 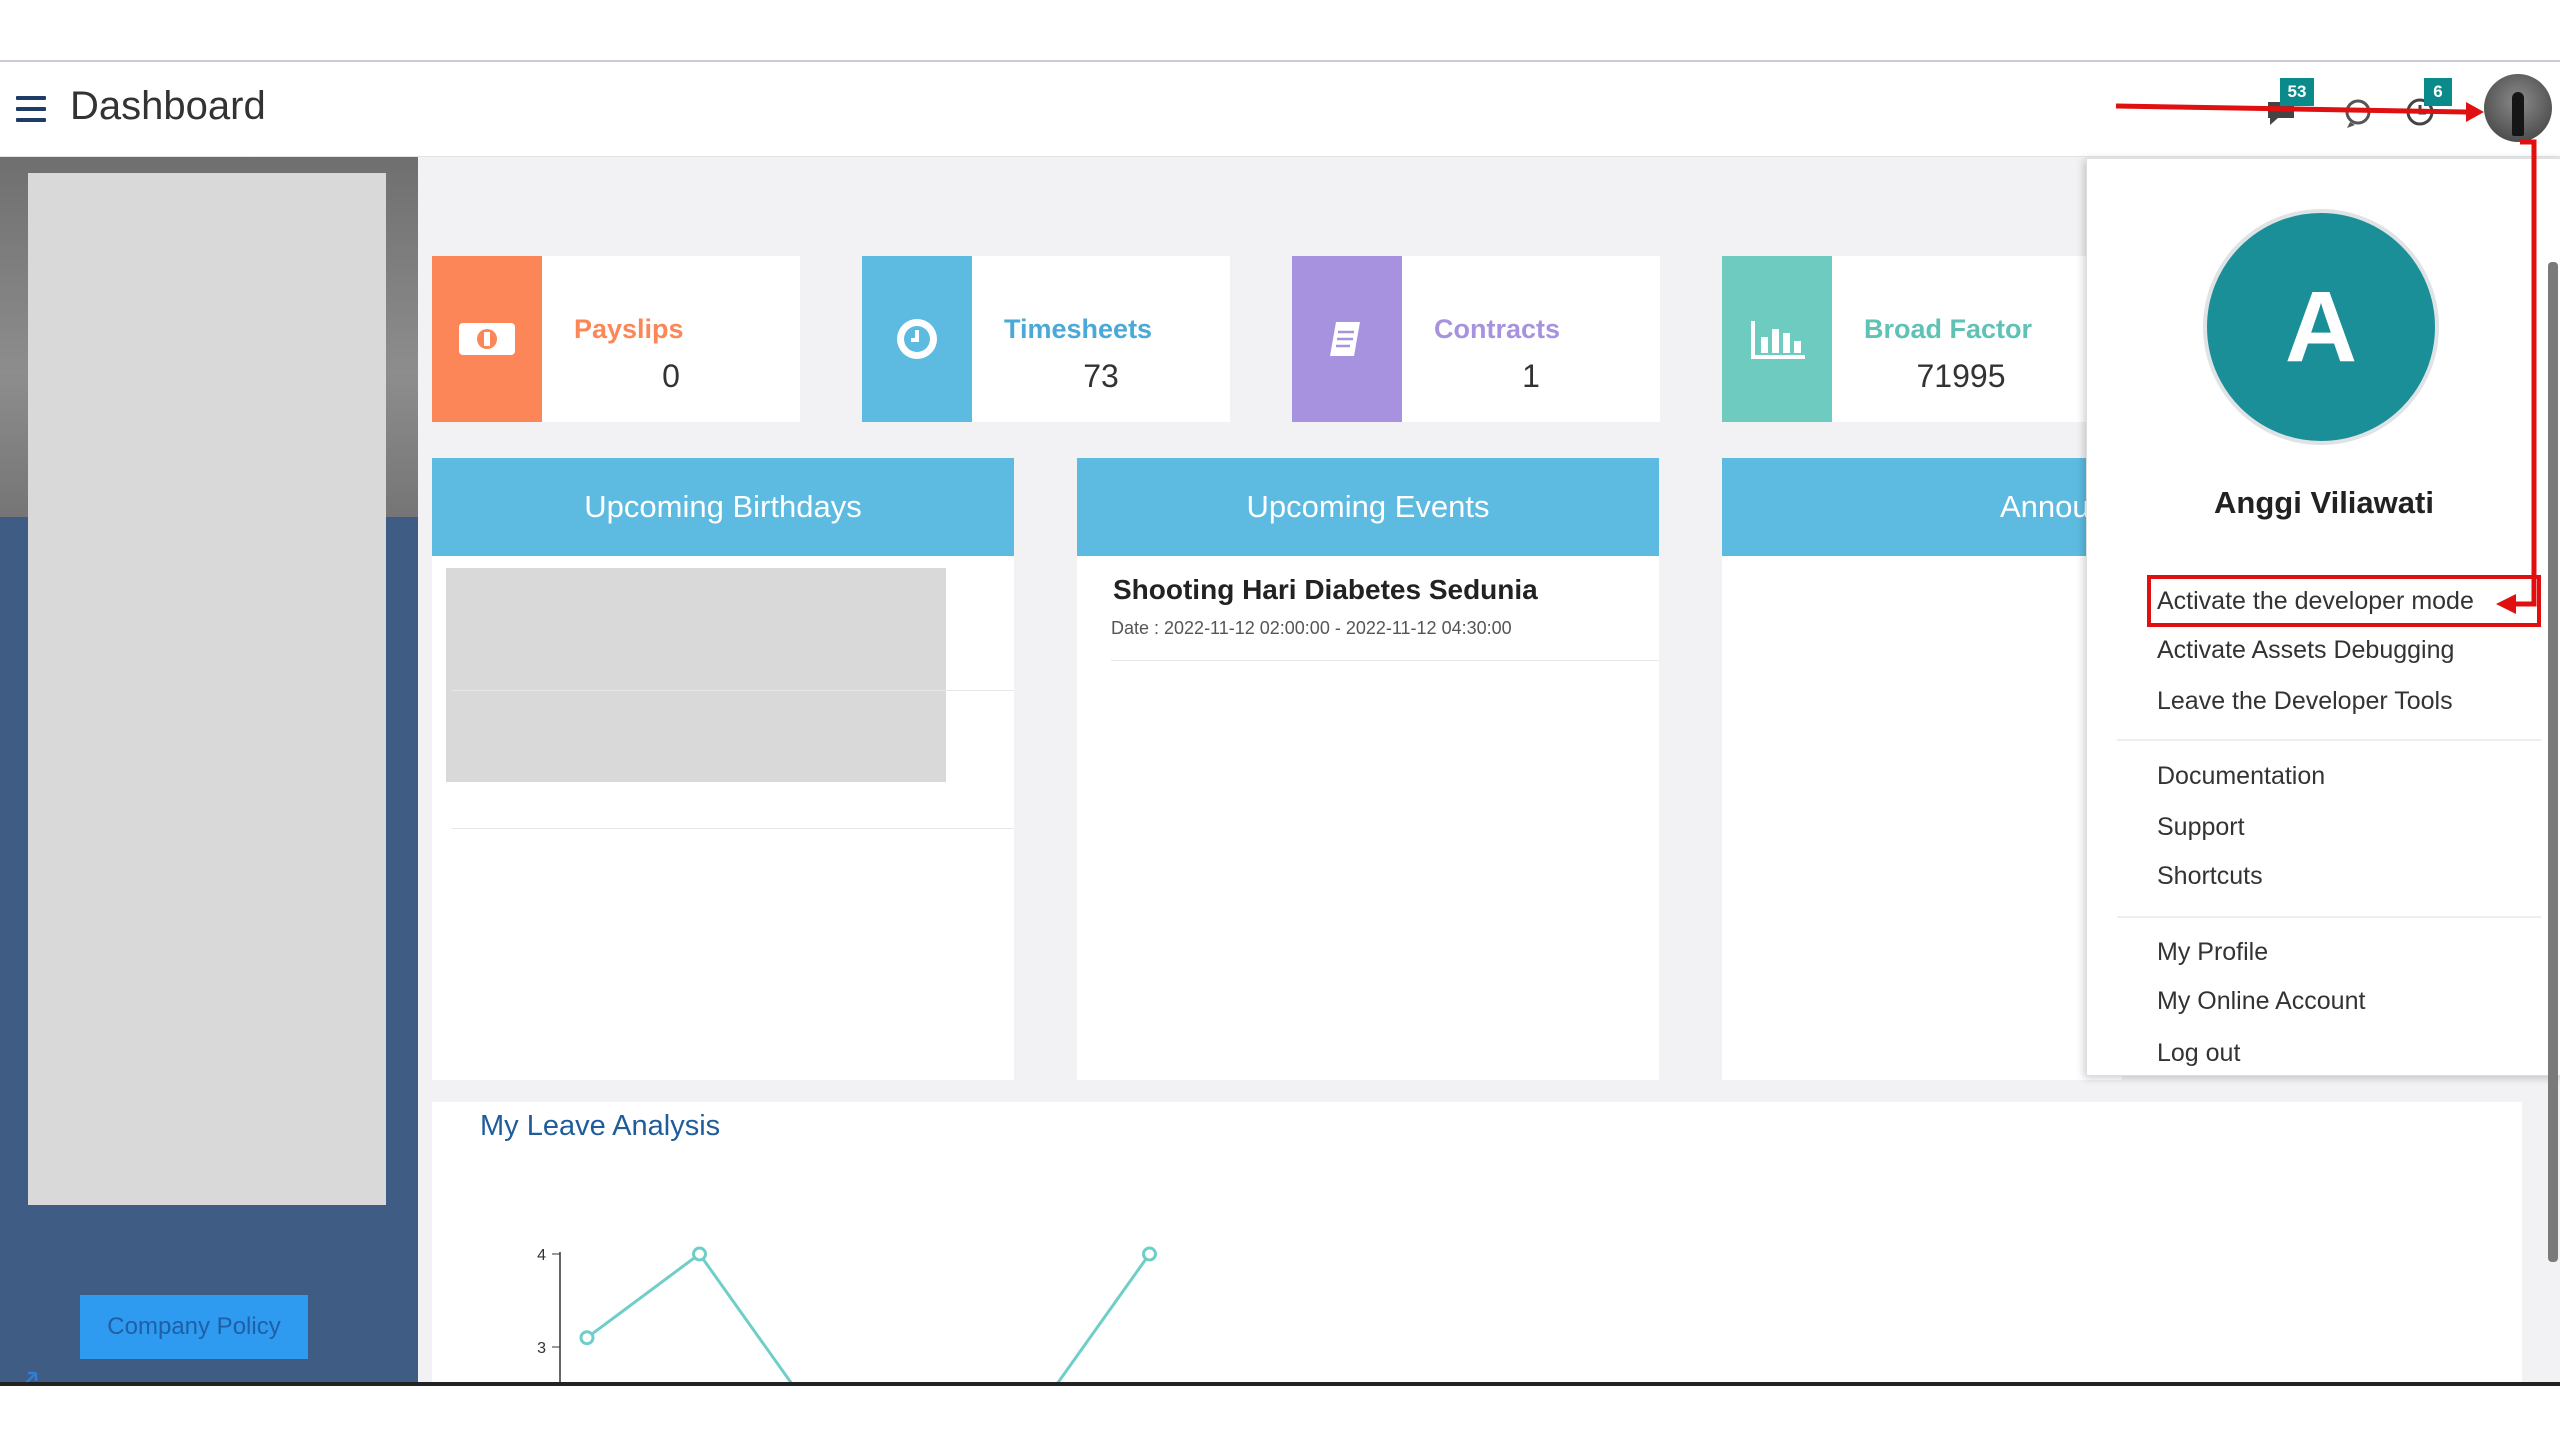 What do you see at coordinates (868, 1316) in the screenshot?
I see `series-line` at bounding box center [868, 1316].